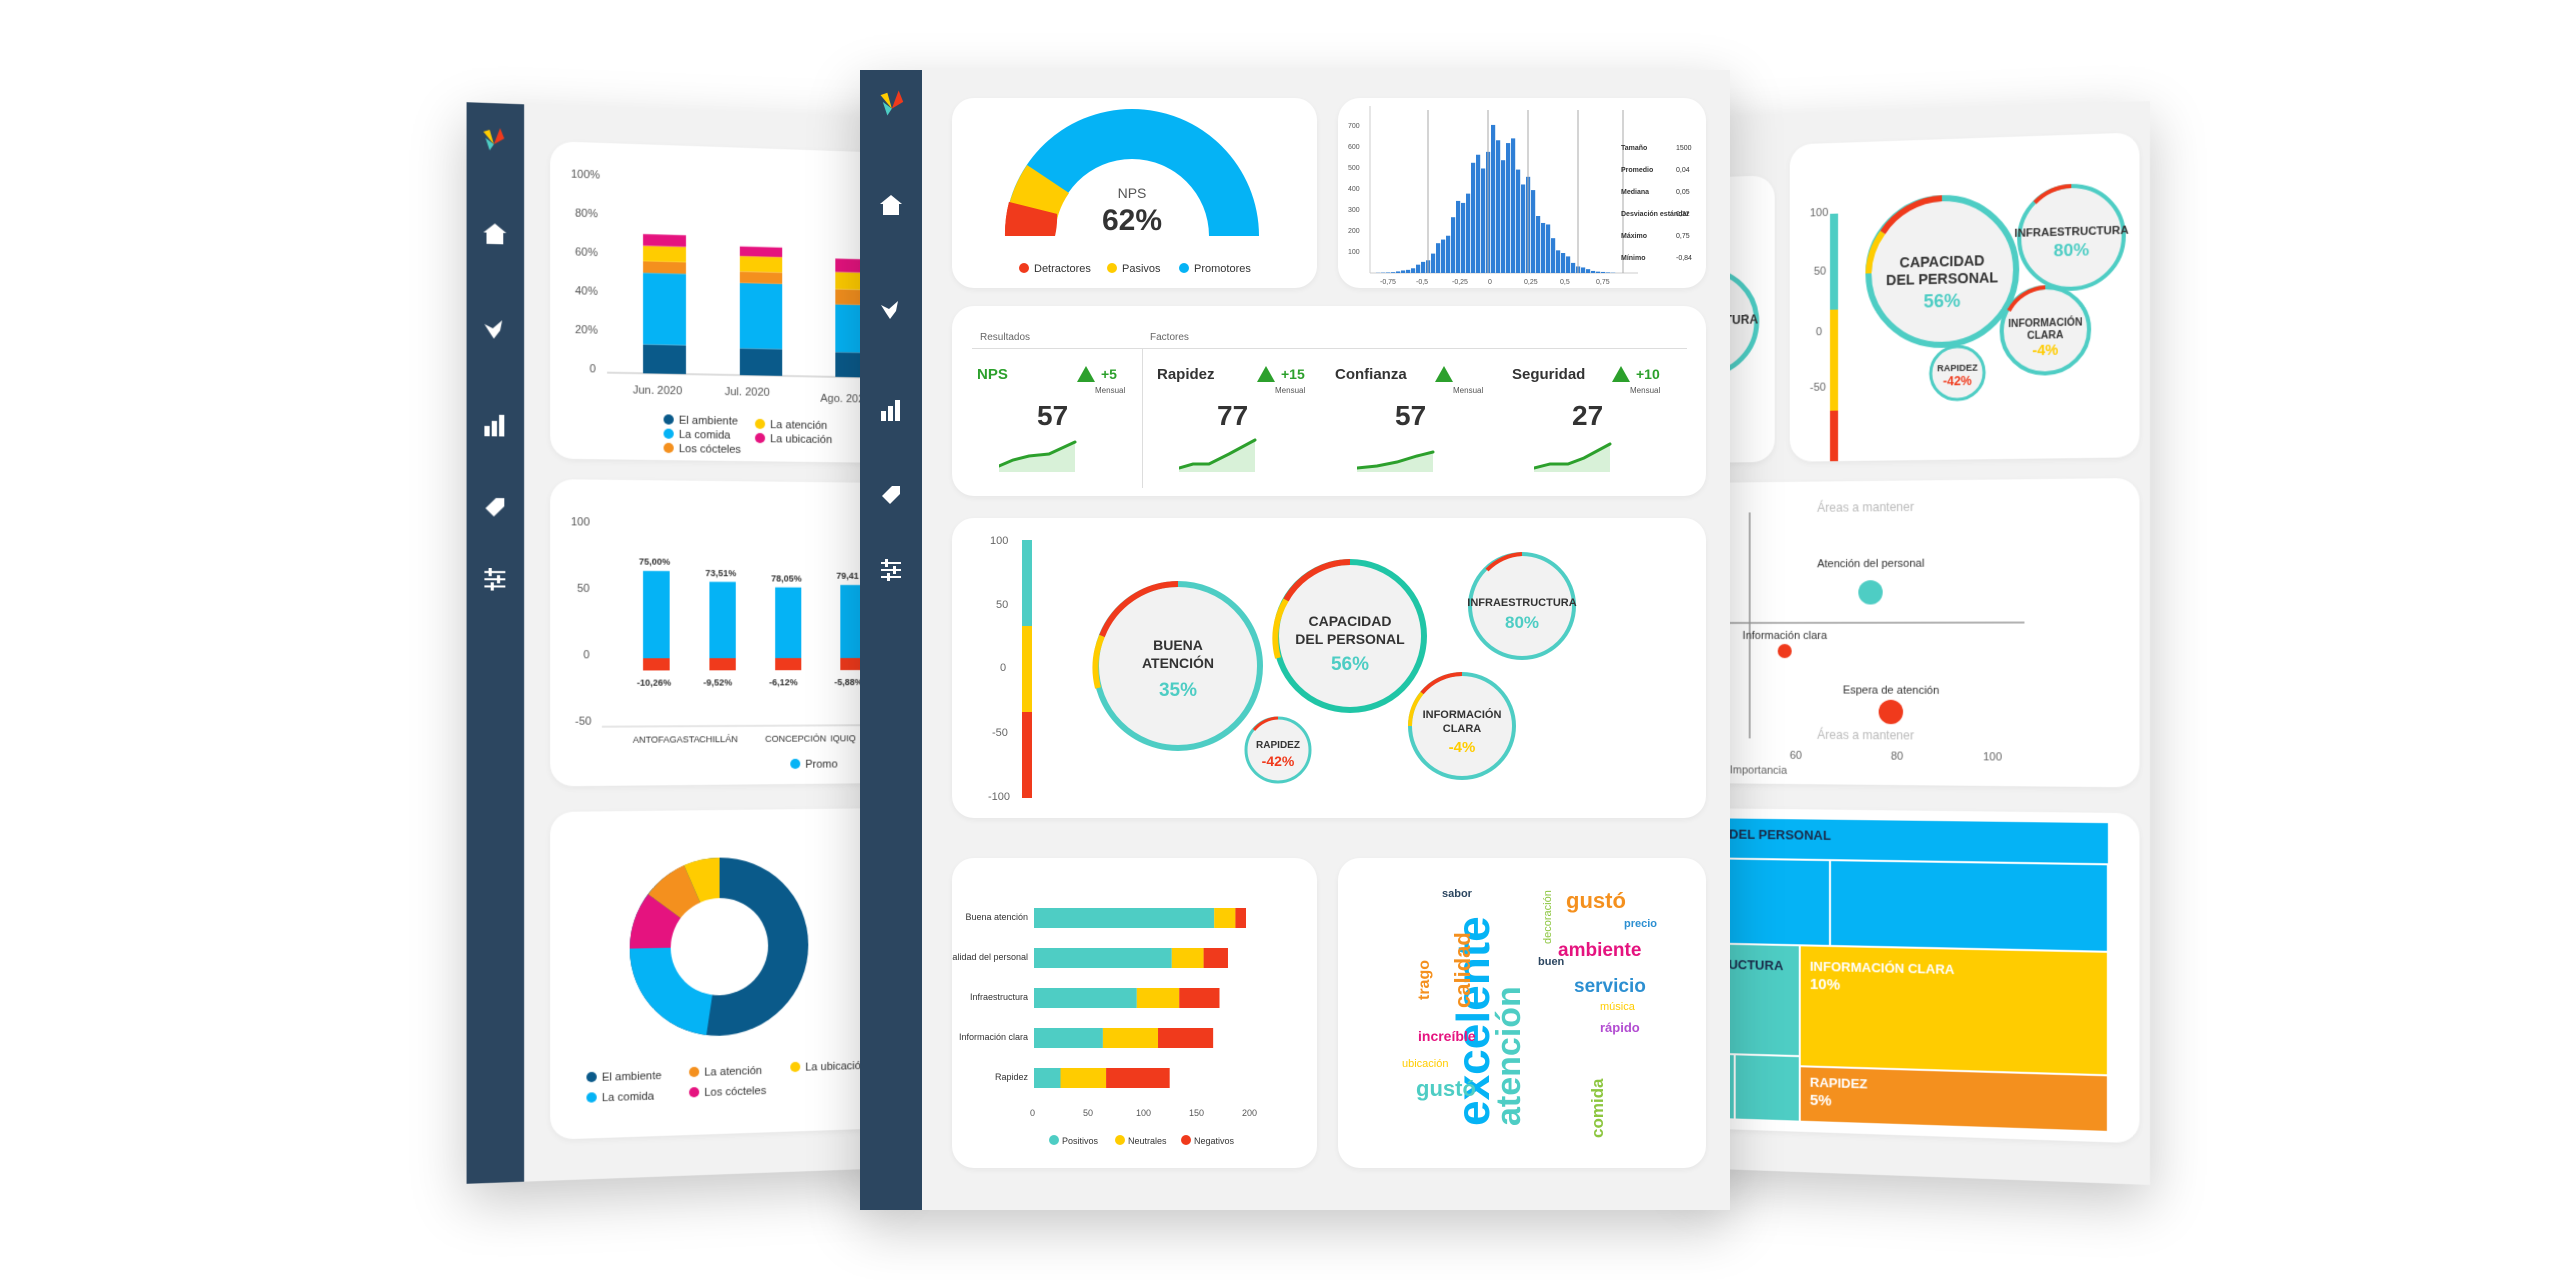  What do you see at coordinates (1634, 148) in the screenshot?
I see `histogram-stat-key: Tamaño` at bounding box center [1634, 148].